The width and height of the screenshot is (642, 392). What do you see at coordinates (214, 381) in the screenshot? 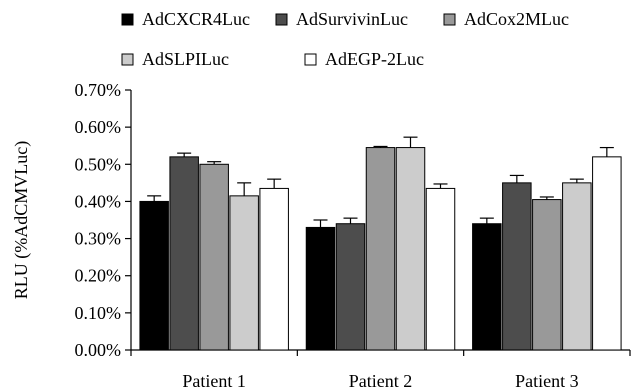
I see `x-tick-label: Patient 1` at bounding box center [214, 381].